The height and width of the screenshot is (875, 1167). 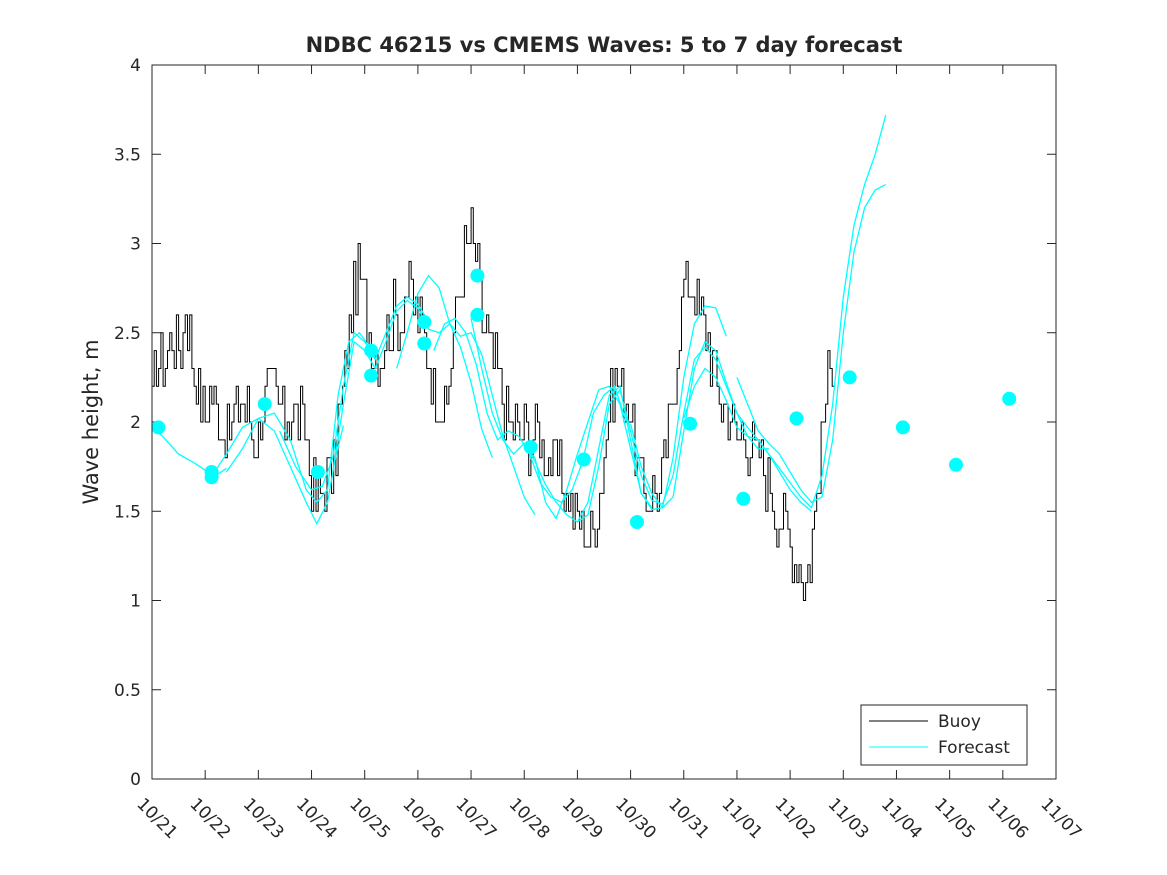 I want to click on y-tick-label: 3.5, so click(x=127, y=155).